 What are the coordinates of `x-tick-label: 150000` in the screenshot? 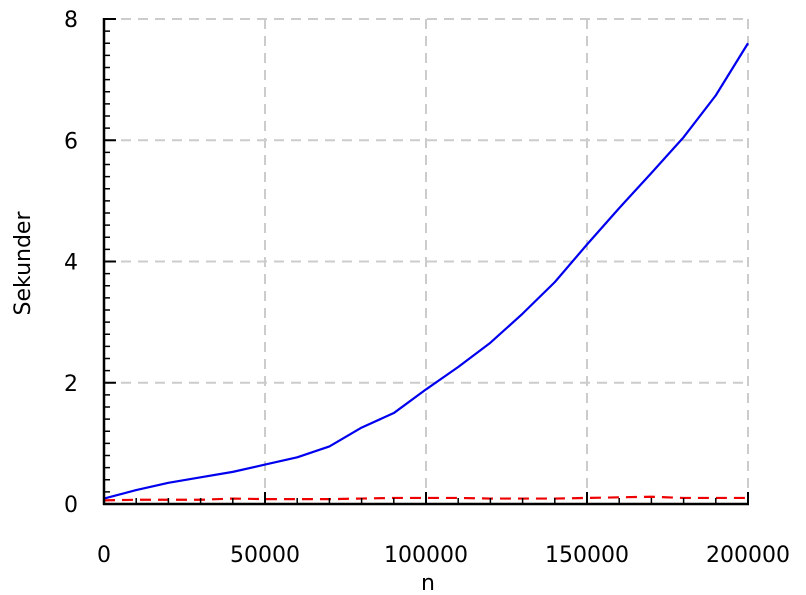 It's located at (587, 555).